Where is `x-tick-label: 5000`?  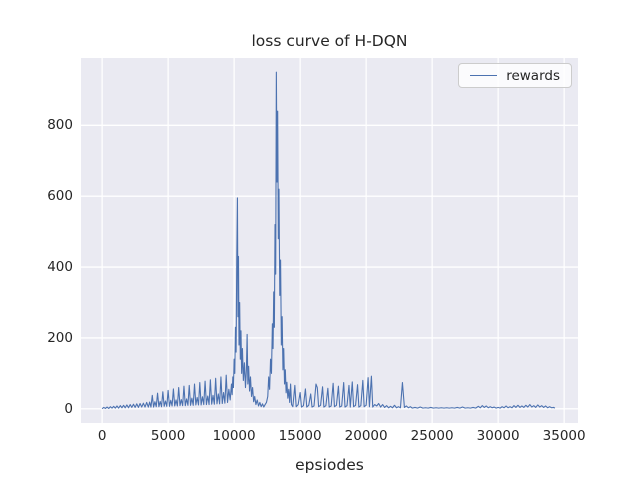 x-tick-label: 5000 is located at coordinates (168, 436).